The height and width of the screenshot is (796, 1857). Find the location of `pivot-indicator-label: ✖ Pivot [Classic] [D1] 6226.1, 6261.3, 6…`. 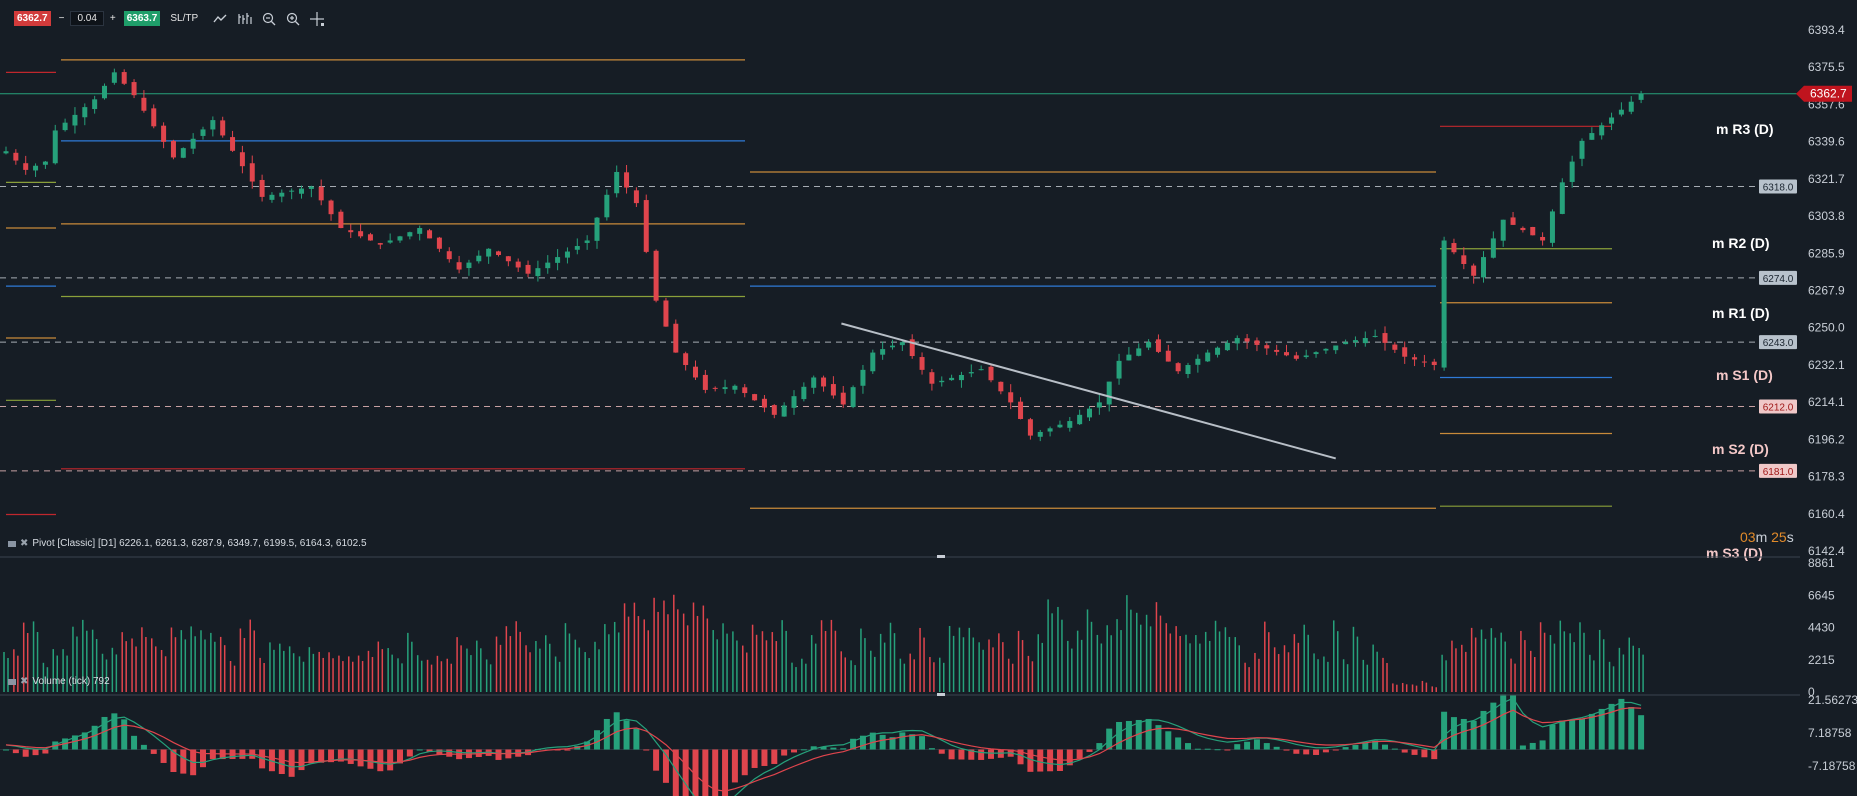

pivot-indicator-label: ✖ Pivot [Classic] [D1] 6226.1, 6261.3, 6… is located at coordinates (187, 543).